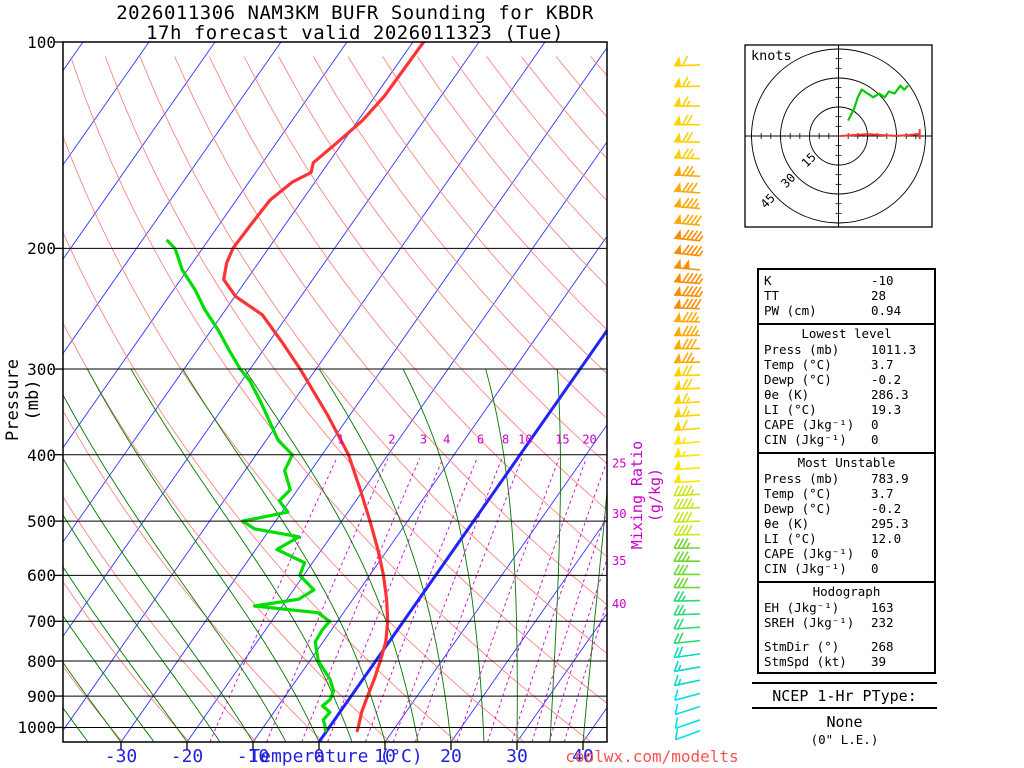 The height and width of the screenshot is (768, 1024). I want to click on temp-tick-label: 10, so click(385, 756).